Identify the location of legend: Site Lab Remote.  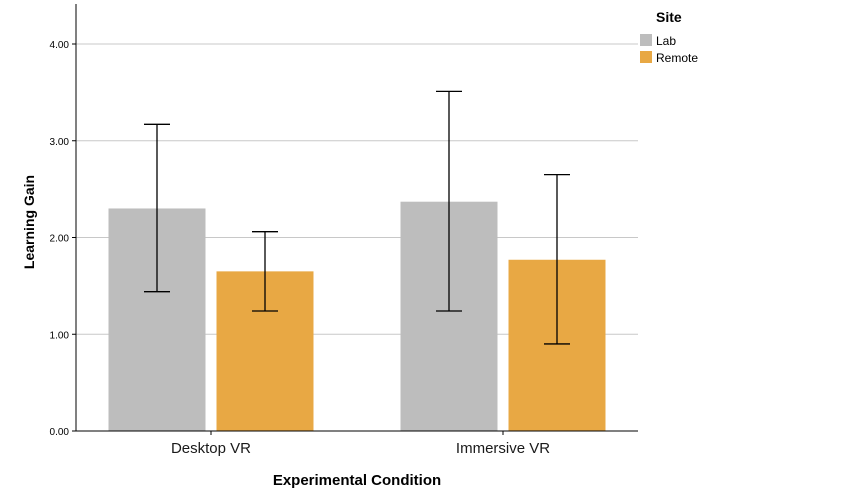
(669, 37).